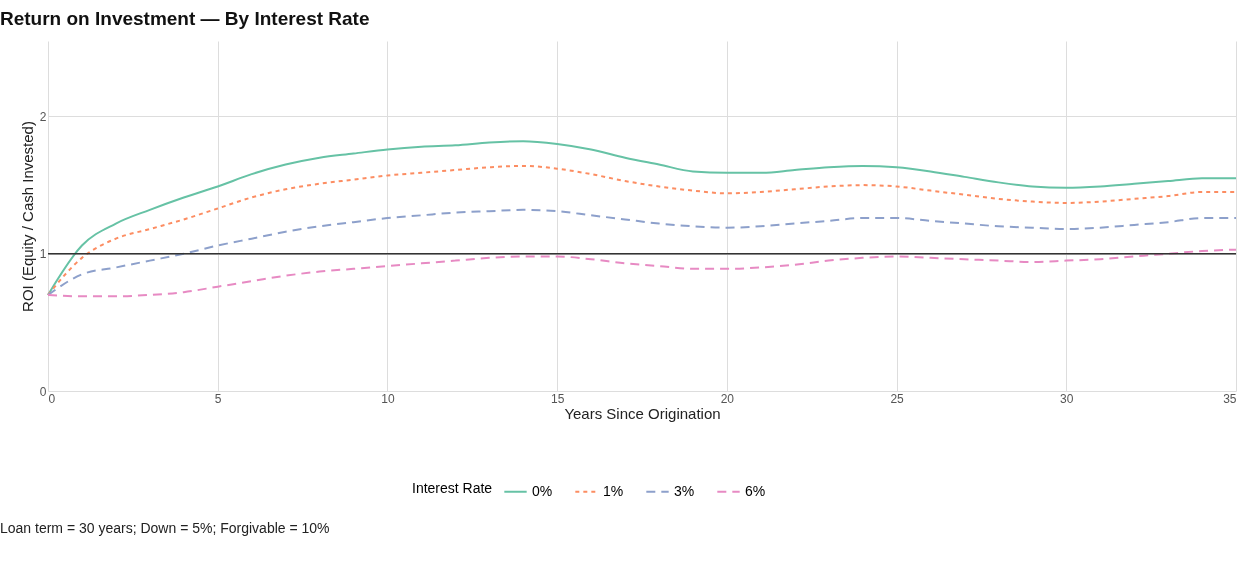 This screenshot has width=1257, height=582. Describe the element at coordinates (185, 18) in the screenshot. I see `chart-title: Return on Investment — By Interest Rate` at that location.